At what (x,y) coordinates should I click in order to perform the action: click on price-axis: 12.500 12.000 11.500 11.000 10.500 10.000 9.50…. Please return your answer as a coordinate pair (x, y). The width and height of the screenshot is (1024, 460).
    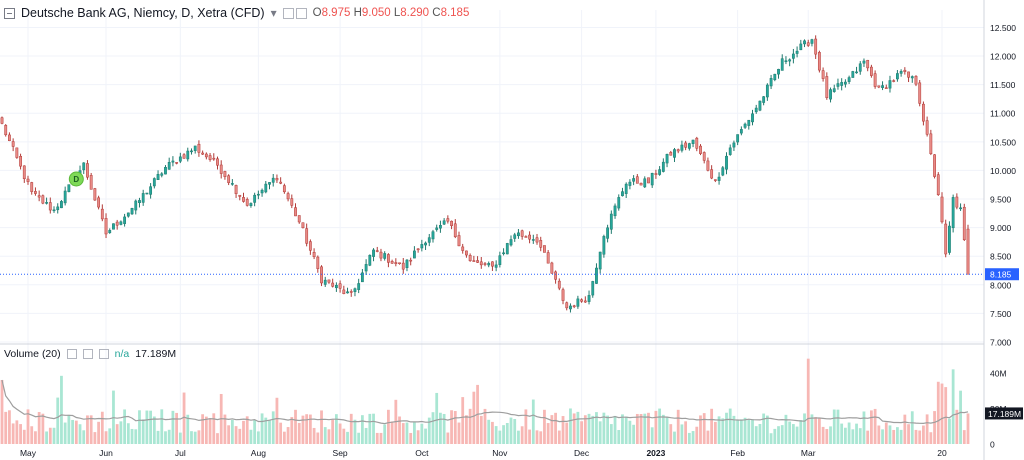
    Looking at the image, I should click on (1002, 185).